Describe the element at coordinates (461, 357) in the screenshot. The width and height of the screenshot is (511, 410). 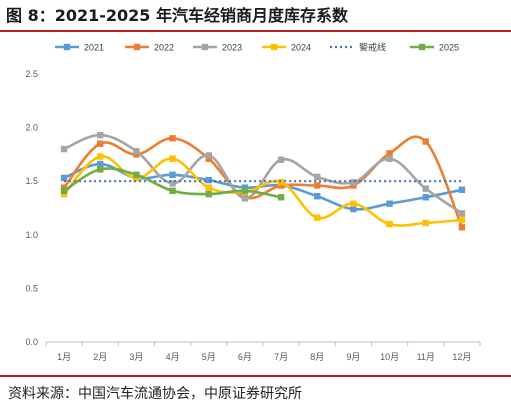
I see `x-tick-label: 12月` at that location.